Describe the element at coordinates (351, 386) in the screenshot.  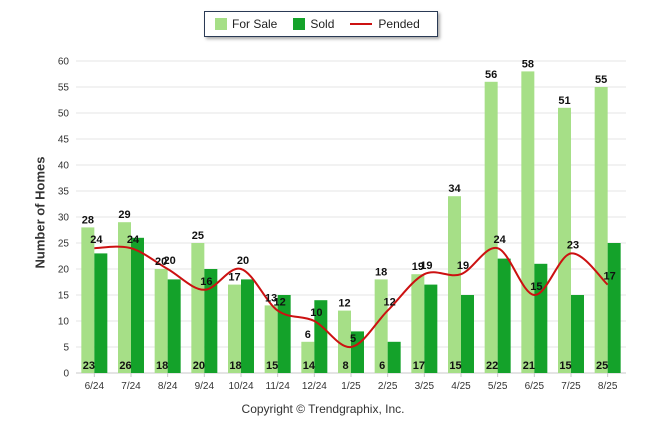
I see `x-tick-label: 1/25` at that location.